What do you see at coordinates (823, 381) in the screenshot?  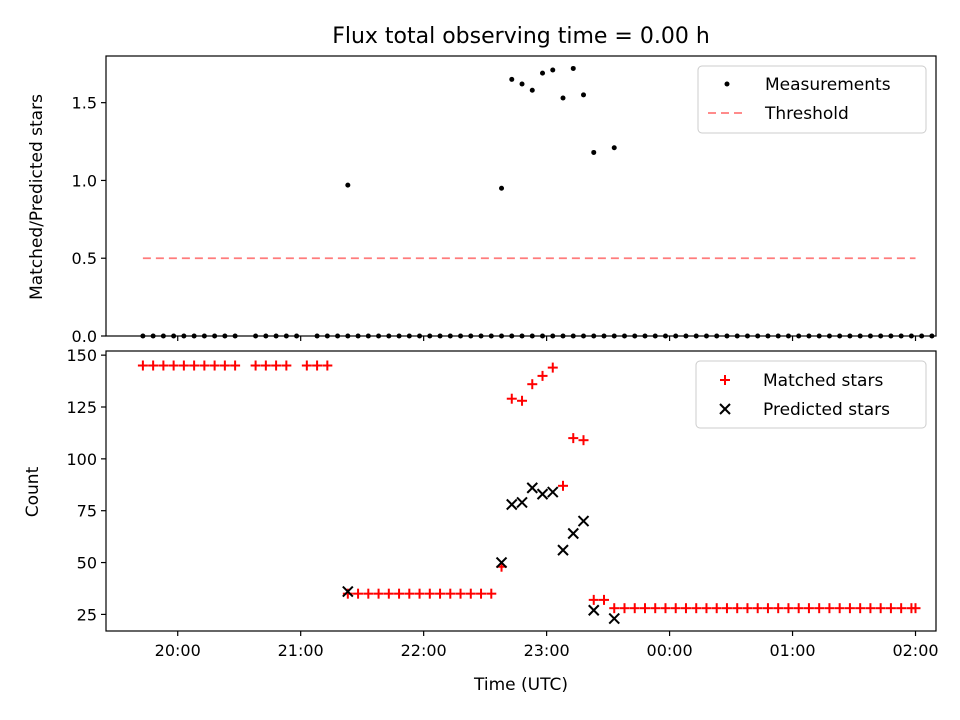 I see `legend-matched-label: Matched stars` at bounding box center [823, 381].